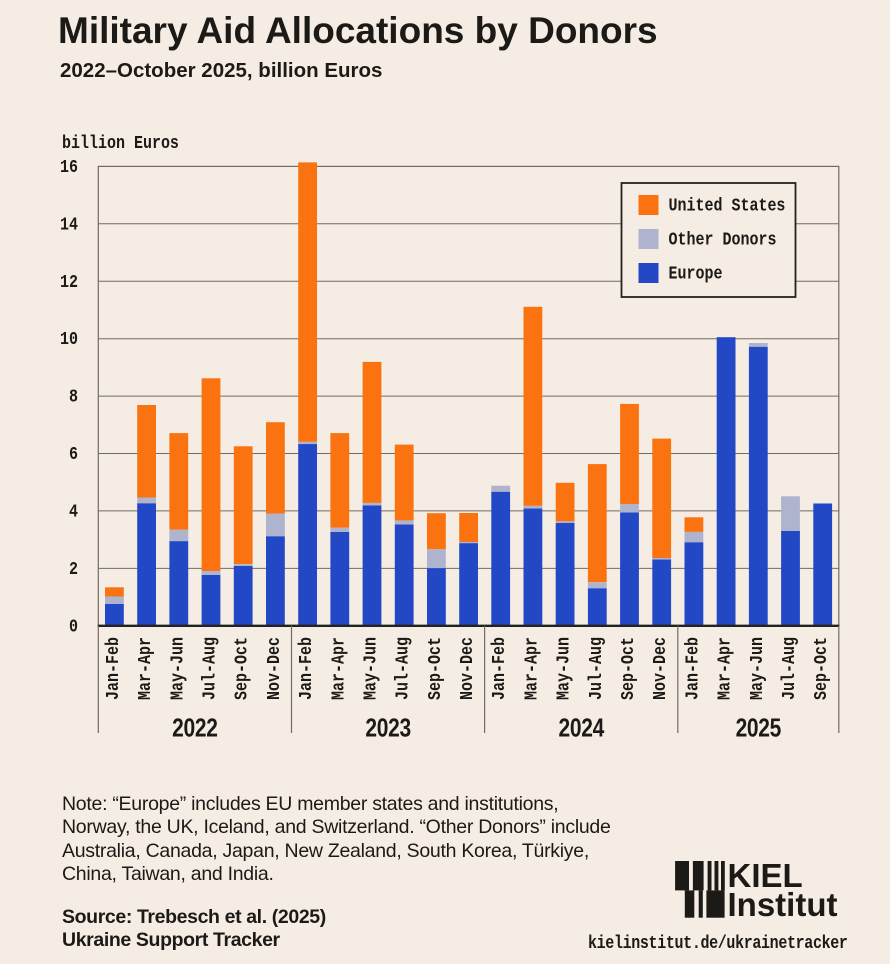 This screenshot has width=890, height=964. I want to click on svg-text: United States, so click(727, 206).